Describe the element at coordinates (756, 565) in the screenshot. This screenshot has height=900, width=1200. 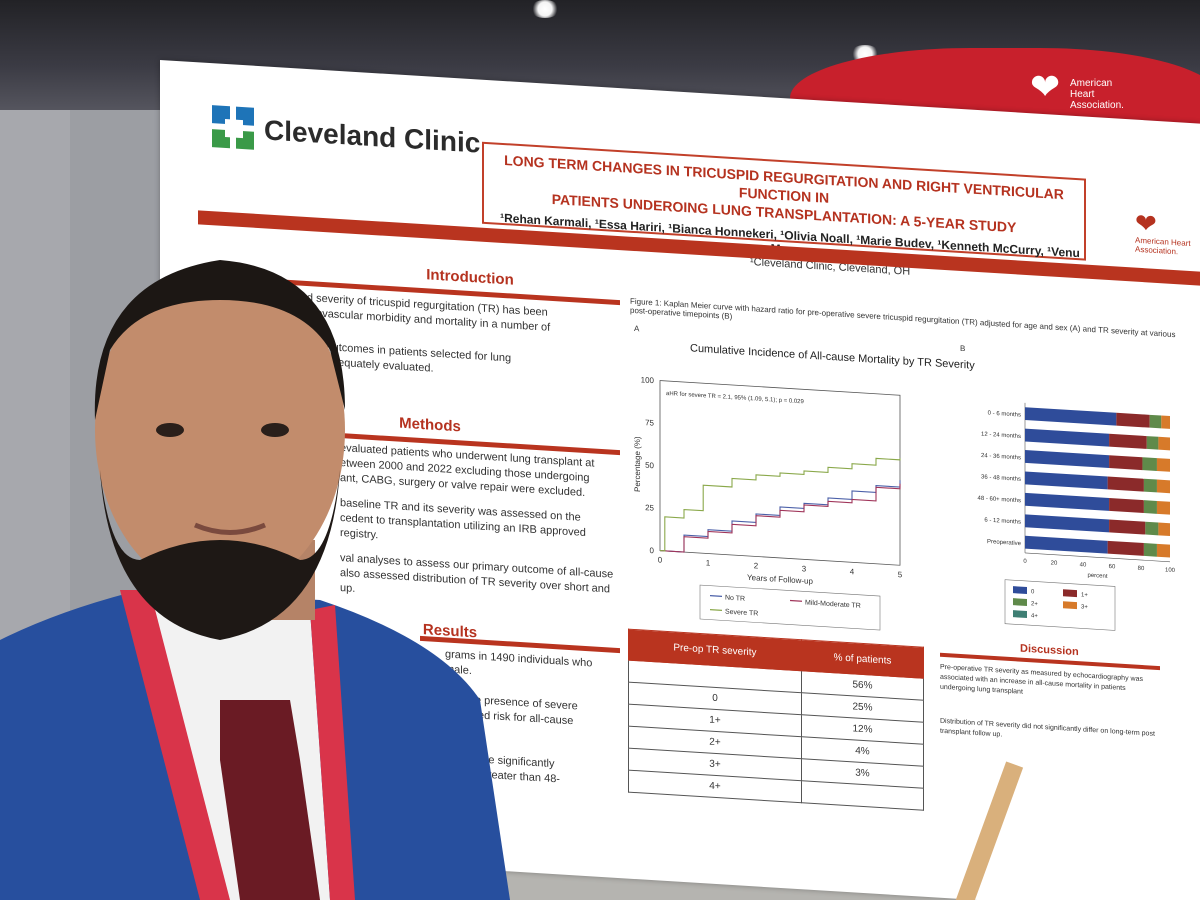
I see `x-tick-label: 2` at that location.